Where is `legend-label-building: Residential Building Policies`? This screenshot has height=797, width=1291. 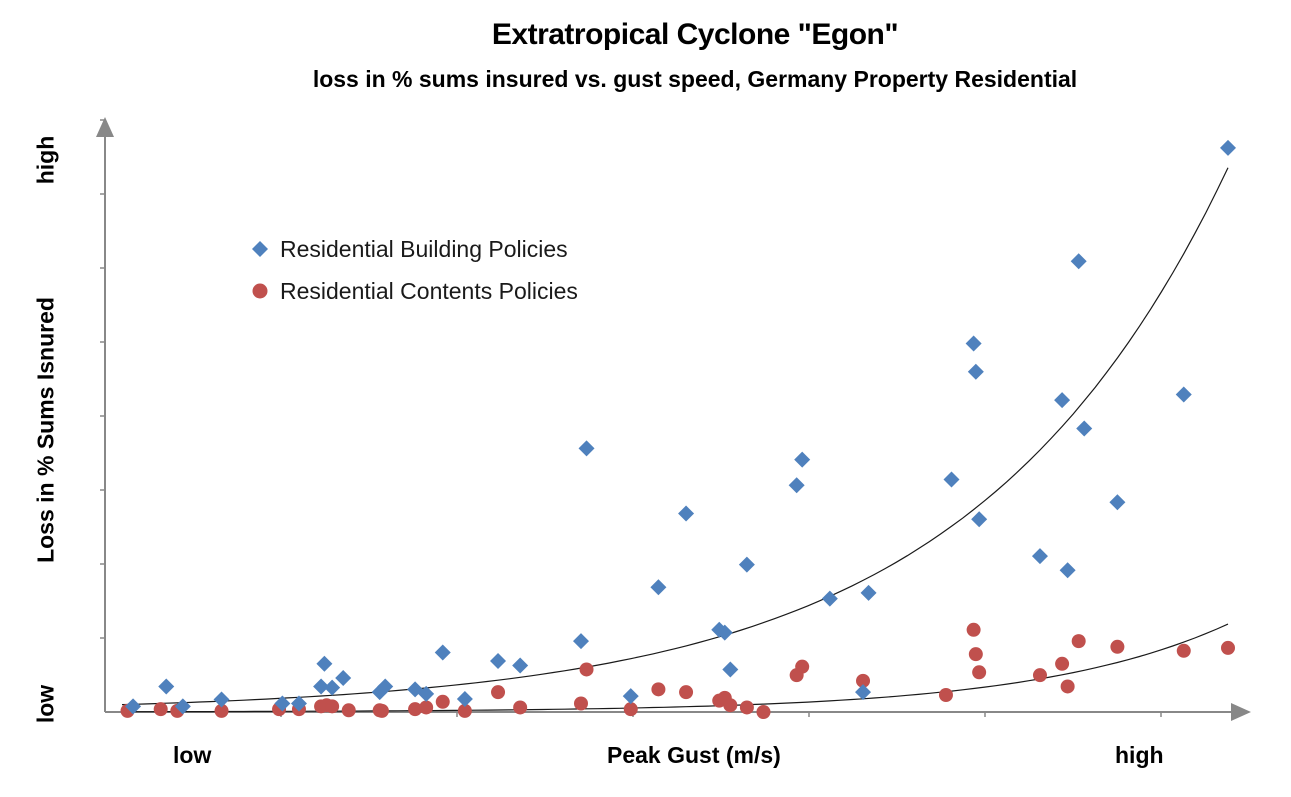 legend-label-building: Residential Building Policies is located at coordinates (424, 248).